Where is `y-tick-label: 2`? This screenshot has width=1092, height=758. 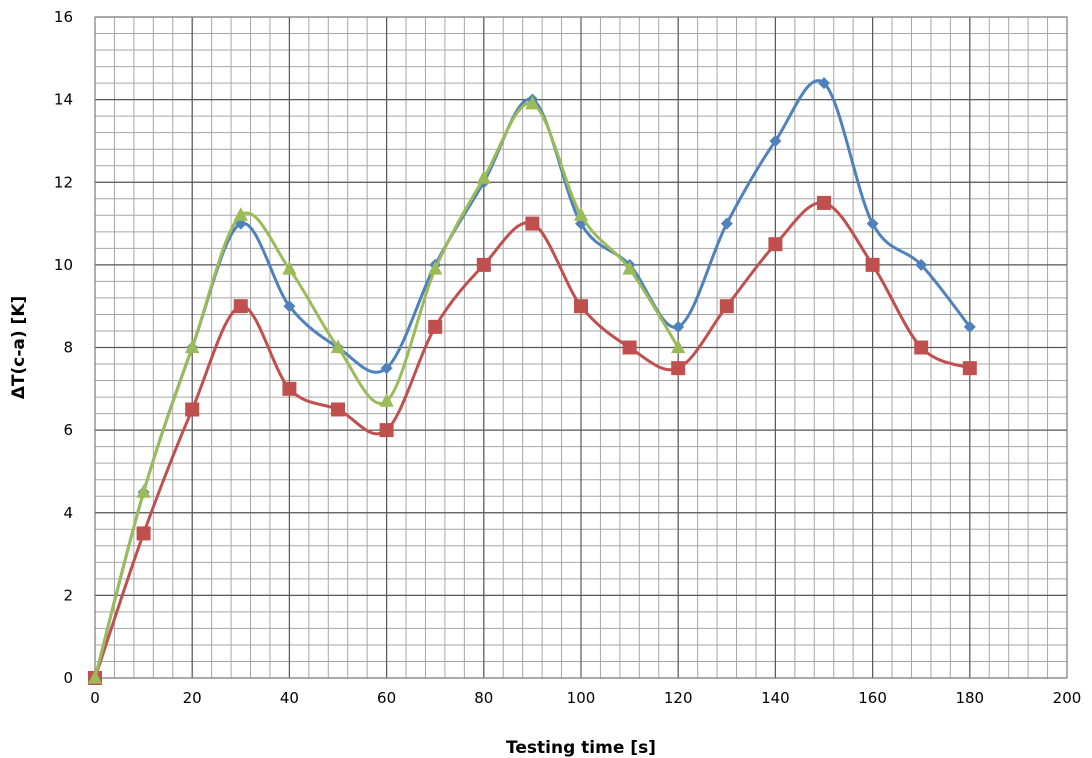
y-tick-label: 2 is located at coordinates (68, 595).